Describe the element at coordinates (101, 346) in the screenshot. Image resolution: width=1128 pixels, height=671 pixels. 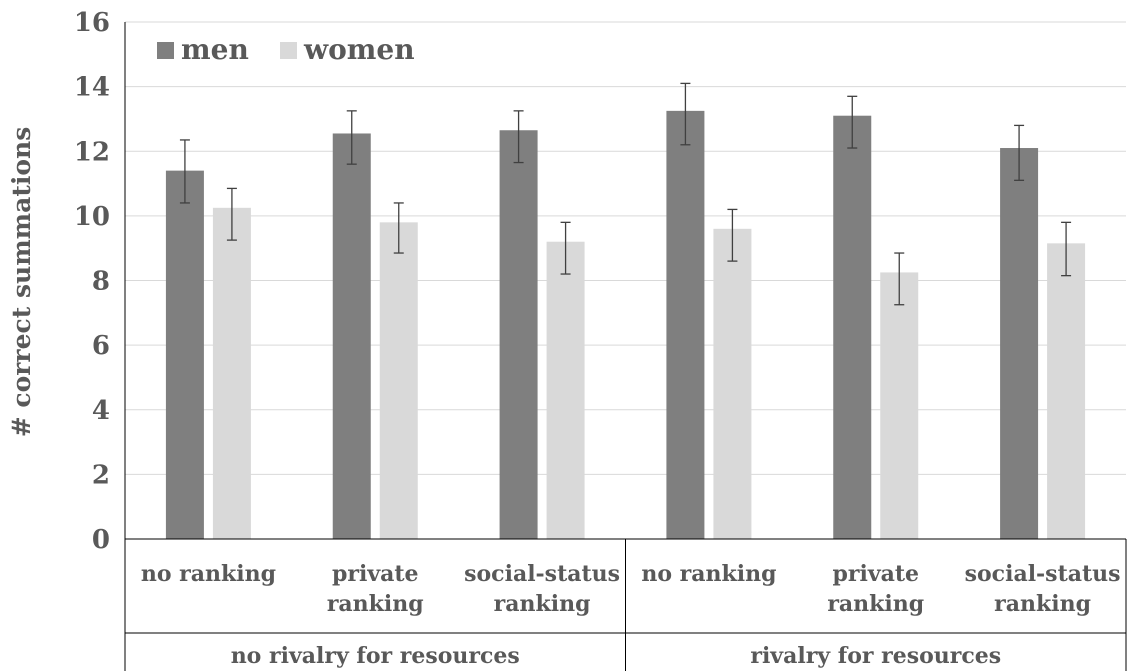
I see `y-tick-label: 6` at that location.